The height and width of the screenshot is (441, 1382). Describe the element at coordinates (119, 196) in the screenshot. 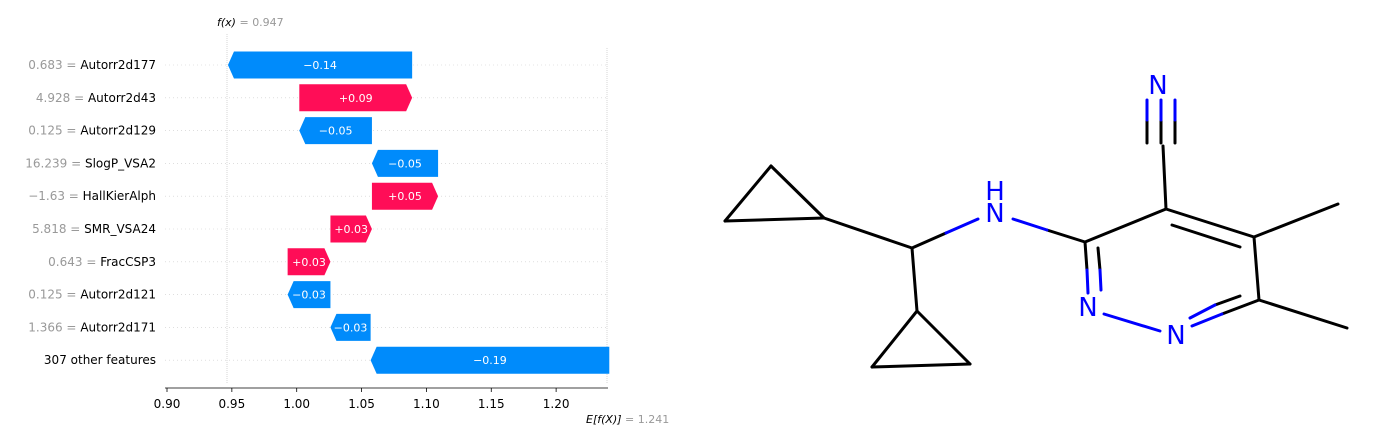

I see `feature-name: HallKierAlph` at that location.